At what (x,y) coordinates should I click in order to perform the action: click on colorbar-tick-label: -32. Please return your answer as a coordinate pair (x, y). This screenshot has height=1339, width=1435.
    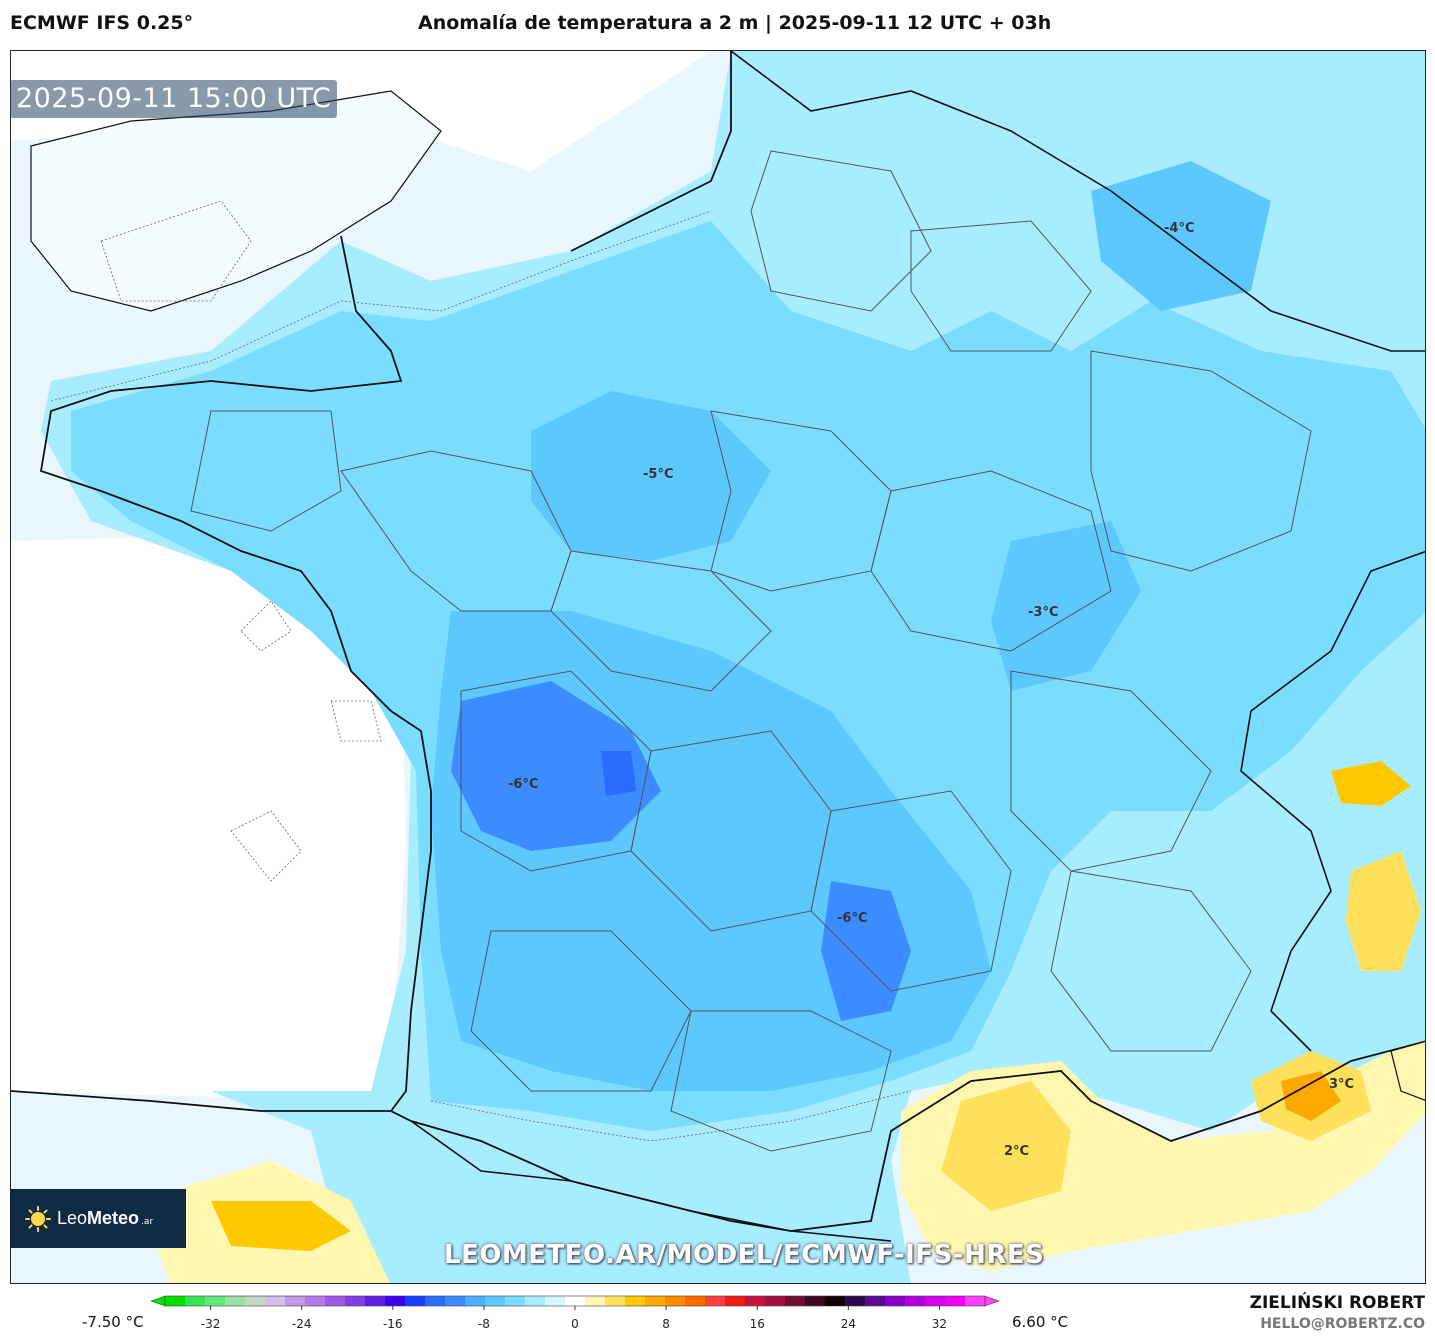
    Looking at the image, I should click on (211, 1324).